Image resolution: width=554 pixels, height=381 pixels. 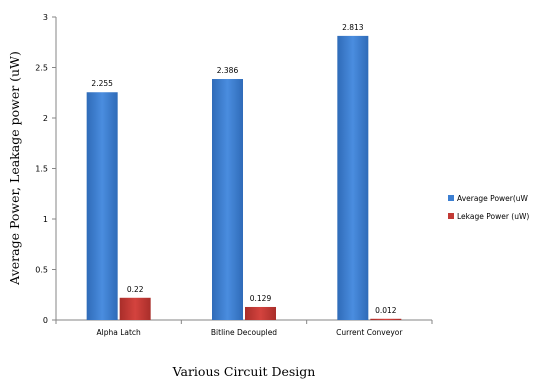 What do you see at coordinates (386, 319) in the screenshot?
I see `bar-lekage-power-uw-current-conveyor` at bounding box center [386, 319].